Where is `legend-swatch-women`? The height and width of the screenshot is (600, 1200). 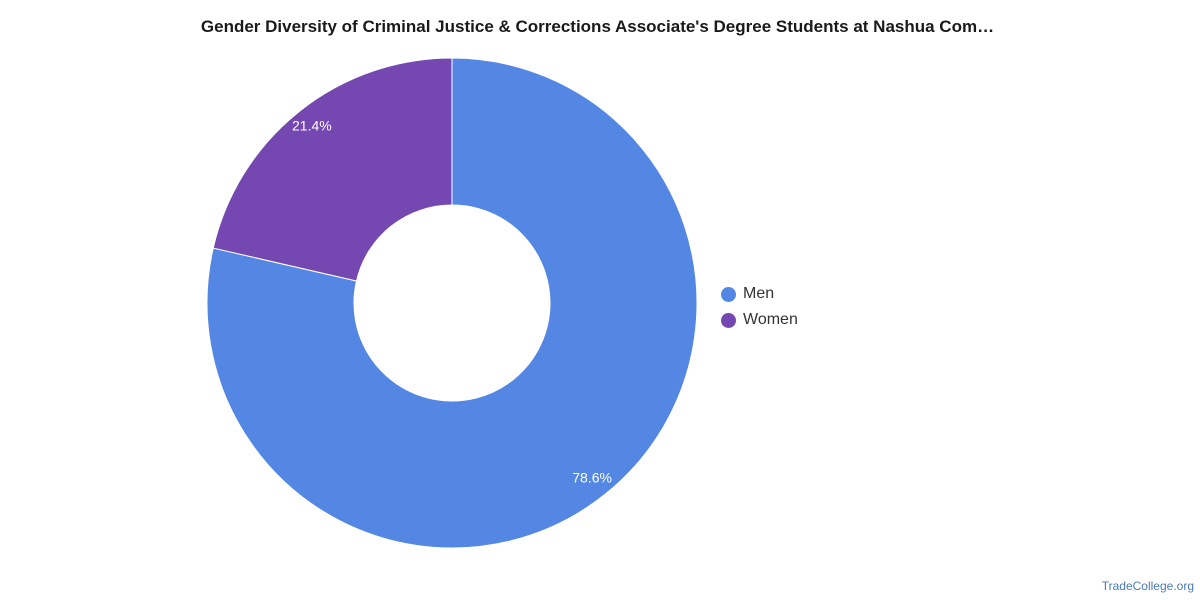
legend-swatch-women is located at coordinates (728, 320).